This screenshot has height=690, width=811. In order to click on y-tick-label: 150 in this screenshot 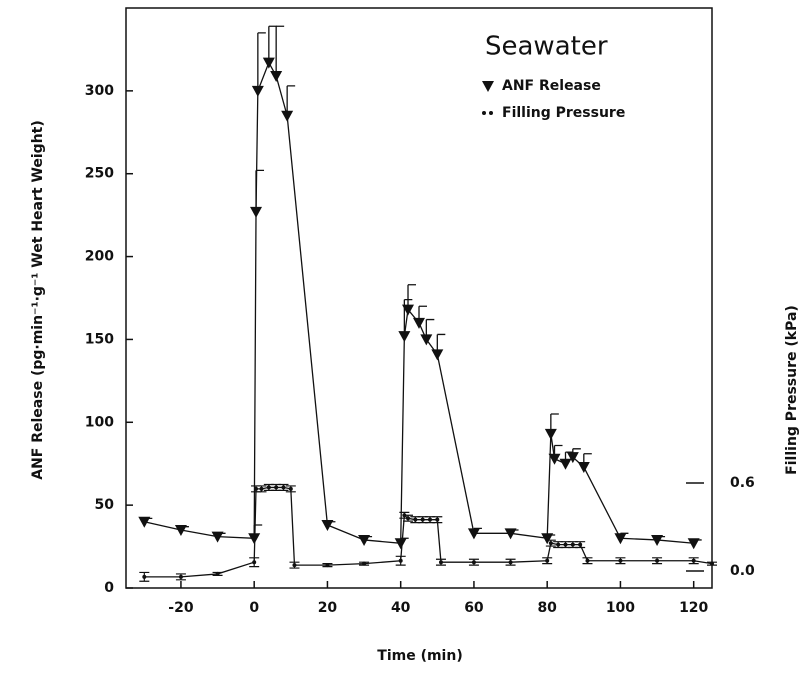, I will do `click(99, 339)`.